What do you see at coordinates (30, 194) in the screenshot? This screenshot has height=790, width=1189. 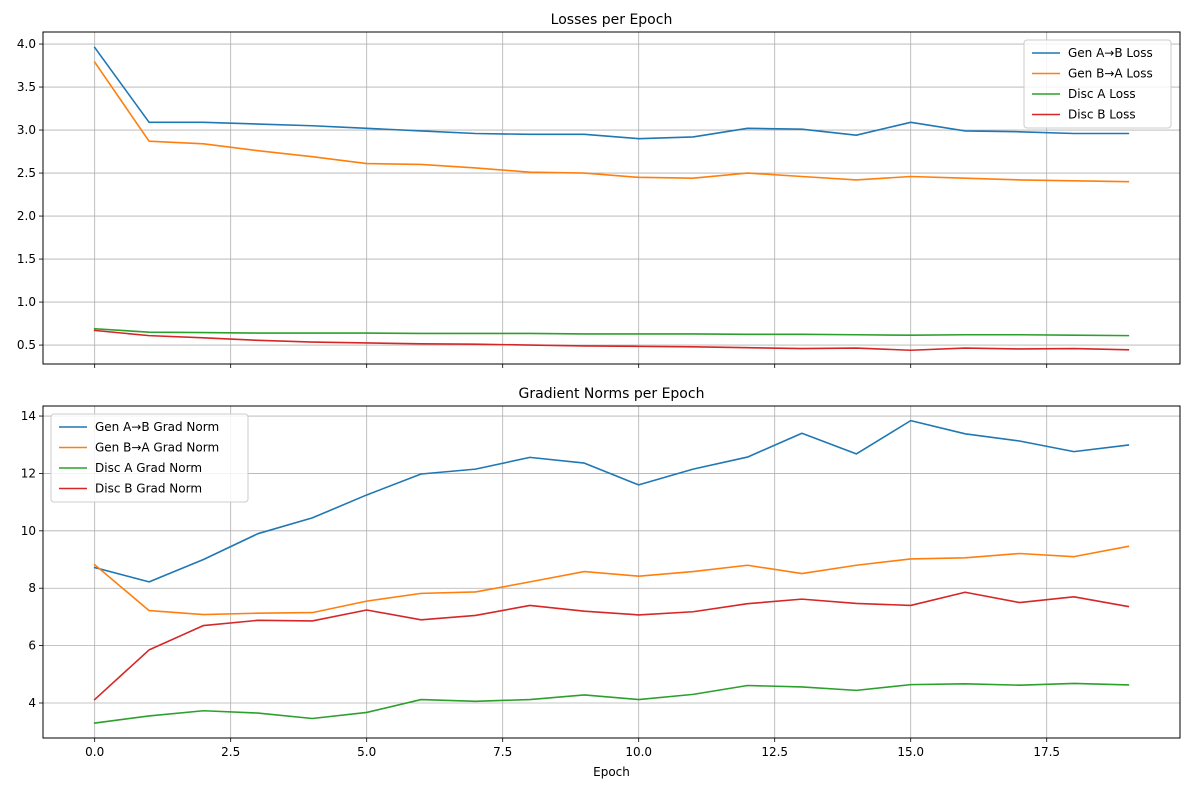 I see `y-axis: 0.5 1.0 1.5 2.0 2.5 3.0 3.5 4.0` at bounding box center [30, 194].